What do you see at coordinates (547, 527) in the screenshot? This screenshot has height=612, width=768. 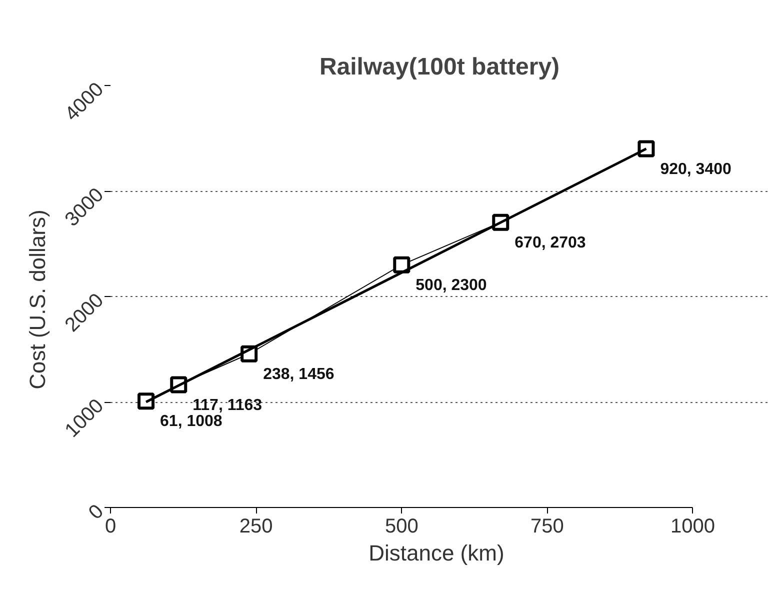 I see `x-tick-label: 750` at bounding box center [547, 527].